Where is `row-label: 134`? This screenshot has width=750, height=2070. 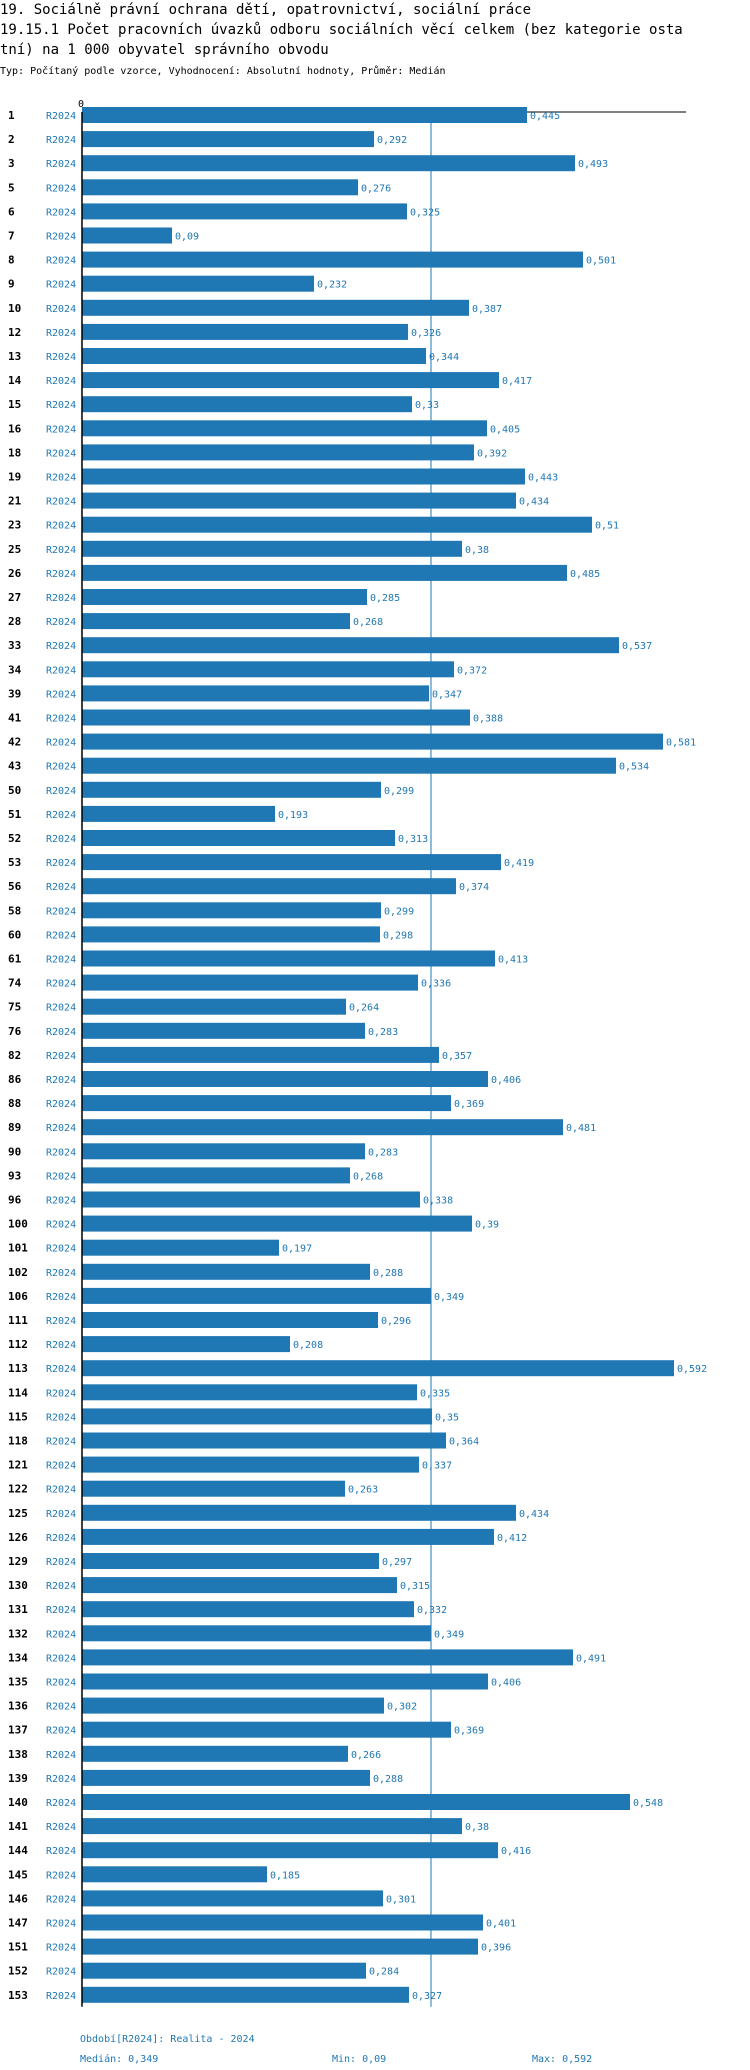 row-label: 134 is located at coordinates (18, 1657).